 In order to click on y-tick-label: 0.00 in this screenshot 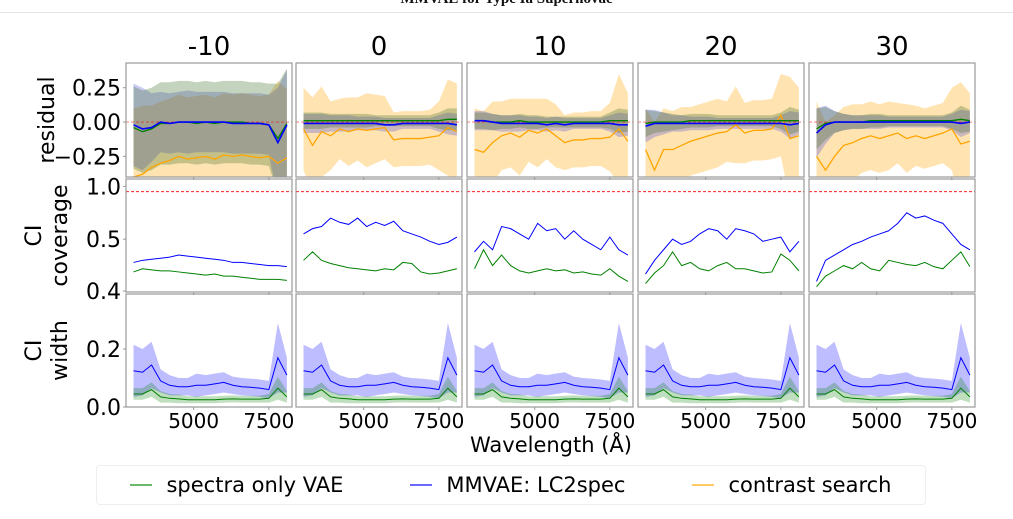, I will do `click(96, 123)`.